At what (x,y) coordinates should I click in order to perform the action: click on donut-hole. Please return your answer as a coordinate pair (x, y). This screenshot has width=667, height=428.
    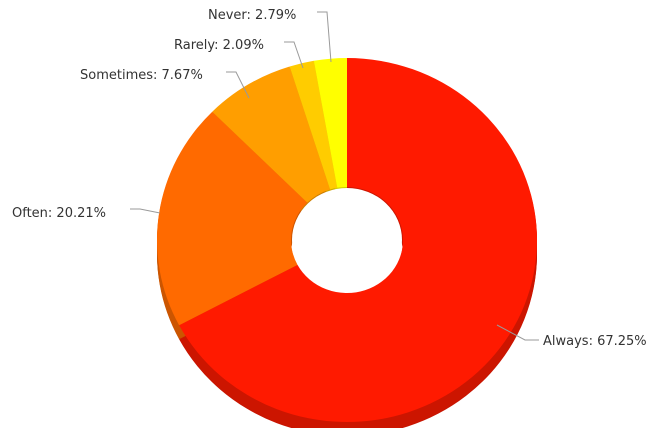
    Looking at the image, I should click on (347, 240).